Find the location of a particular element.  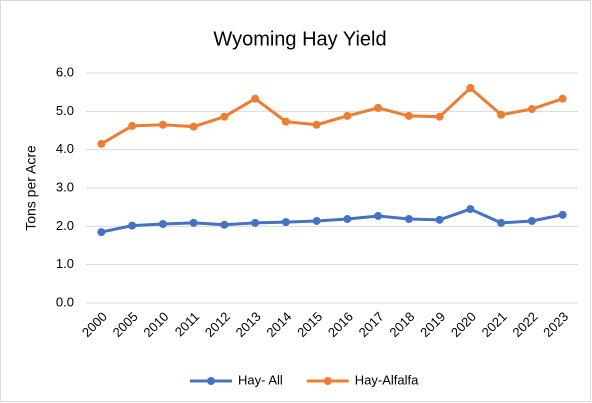

y-tick-label: 6.0 is located at coordinates (65, 71).